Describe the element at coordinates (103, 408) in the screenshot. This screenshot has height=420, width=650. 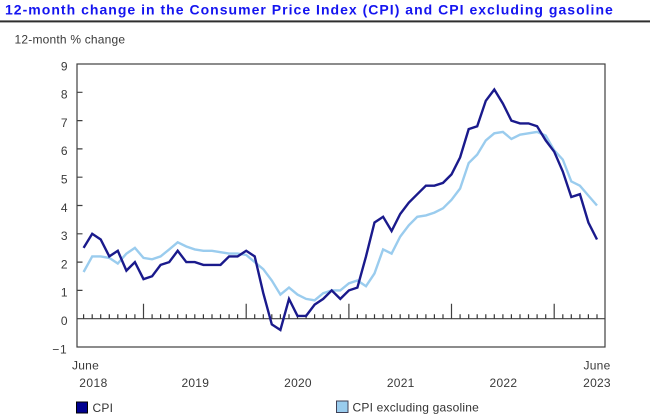
I see `svg-text: CPI` at that location.